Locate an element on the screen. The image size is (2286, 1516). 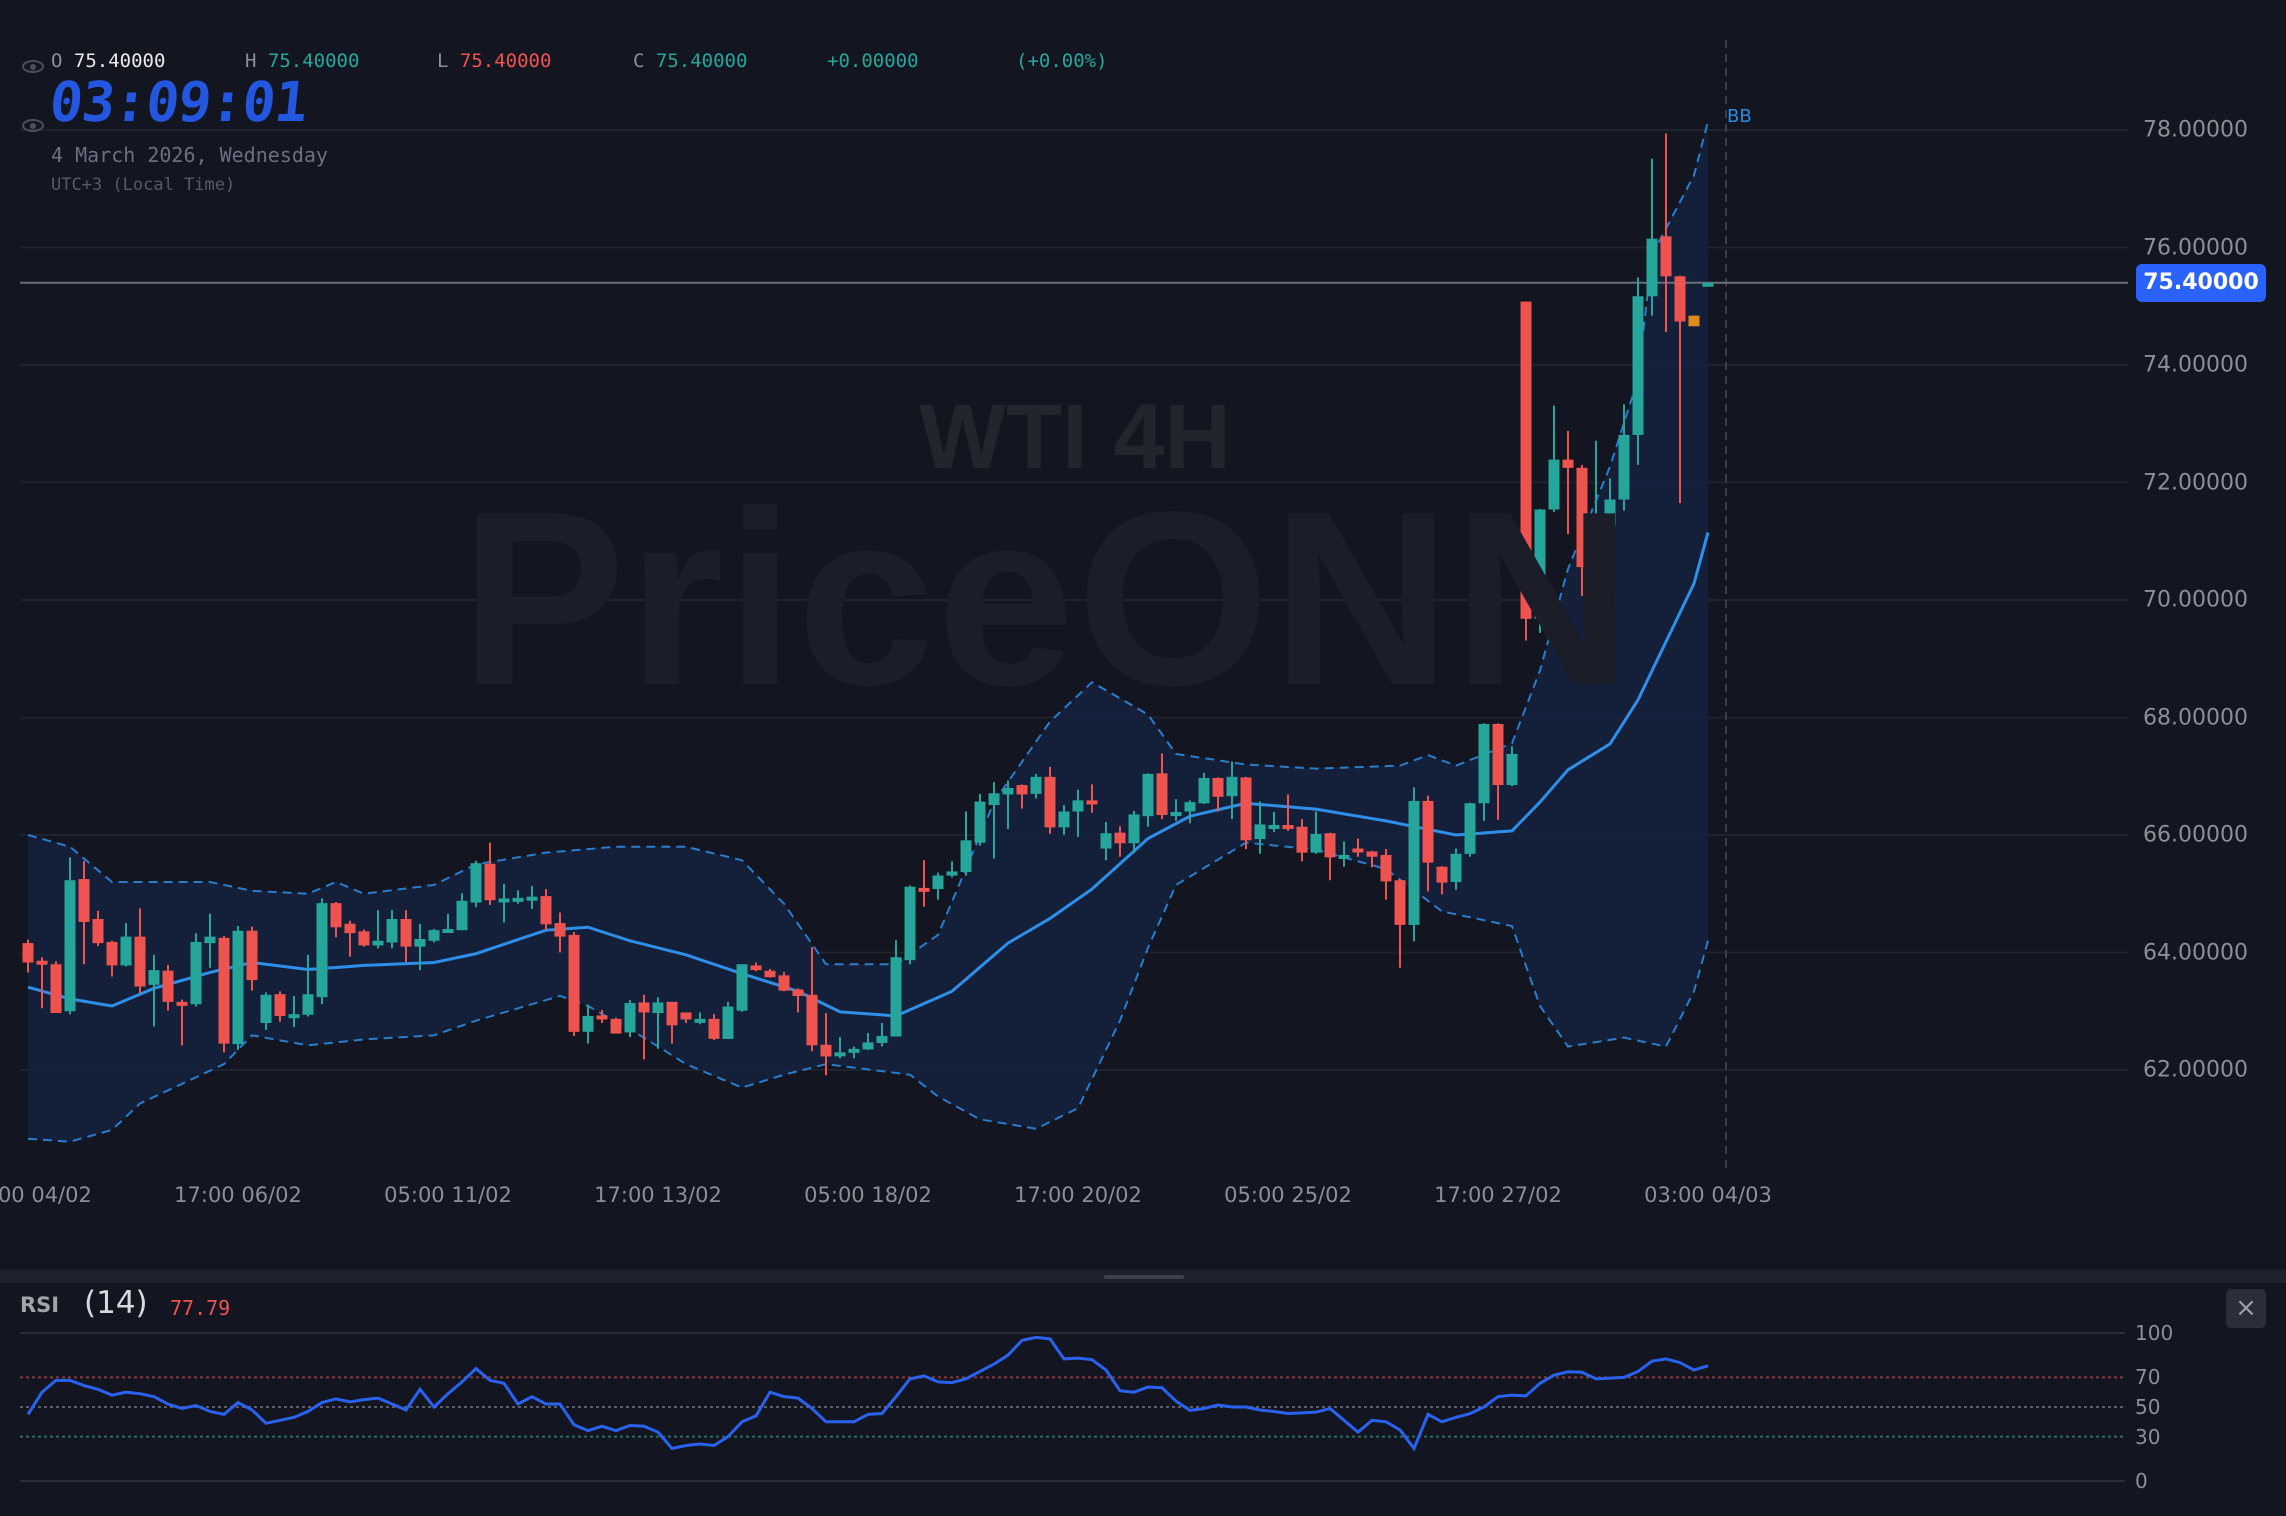
legend-low: L 75.40000 is located at coordinates (494, 61).